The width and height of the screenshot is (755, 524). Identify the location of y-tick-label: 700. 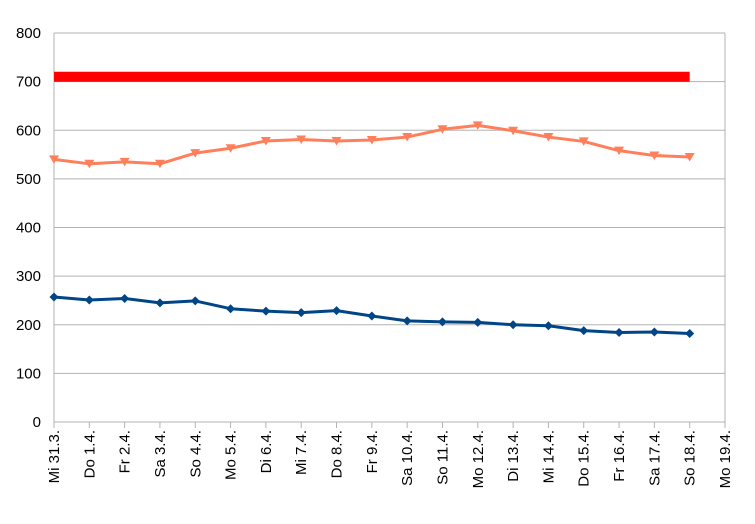
(28, 82).